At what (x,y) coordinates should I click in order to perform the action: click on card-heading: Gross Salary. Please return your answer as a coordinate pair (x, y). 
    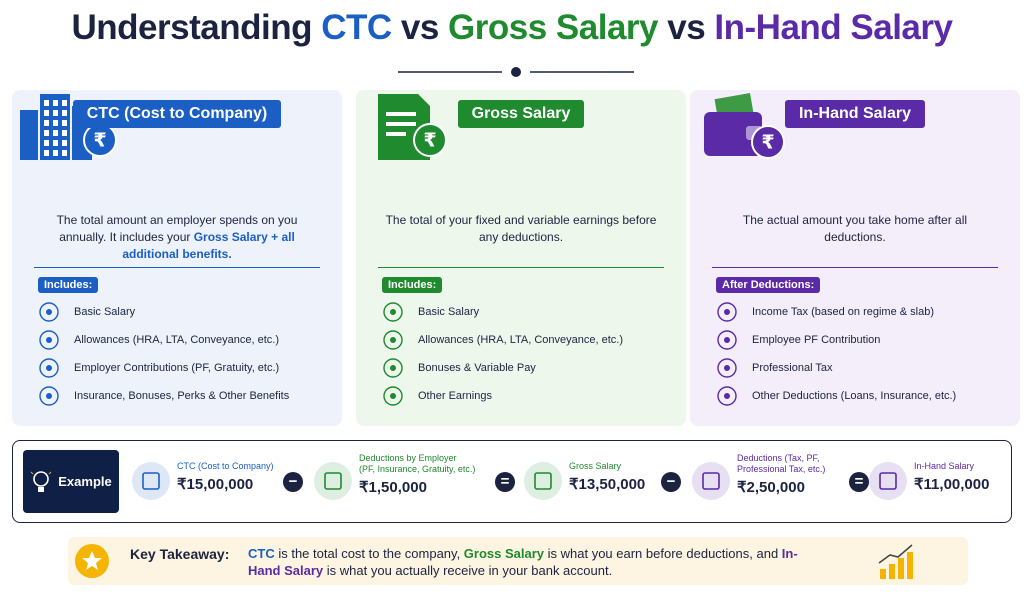
    Looking at the image, I should click on (521, 114).